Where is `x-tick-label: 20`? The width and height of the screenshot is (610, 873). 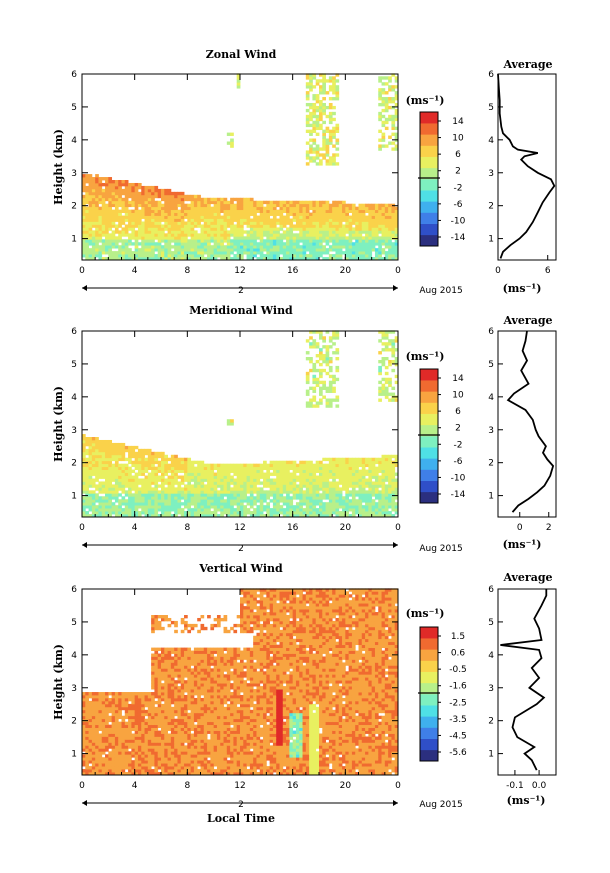 x-tick-label: 20 is located at coordinates (346, 271).